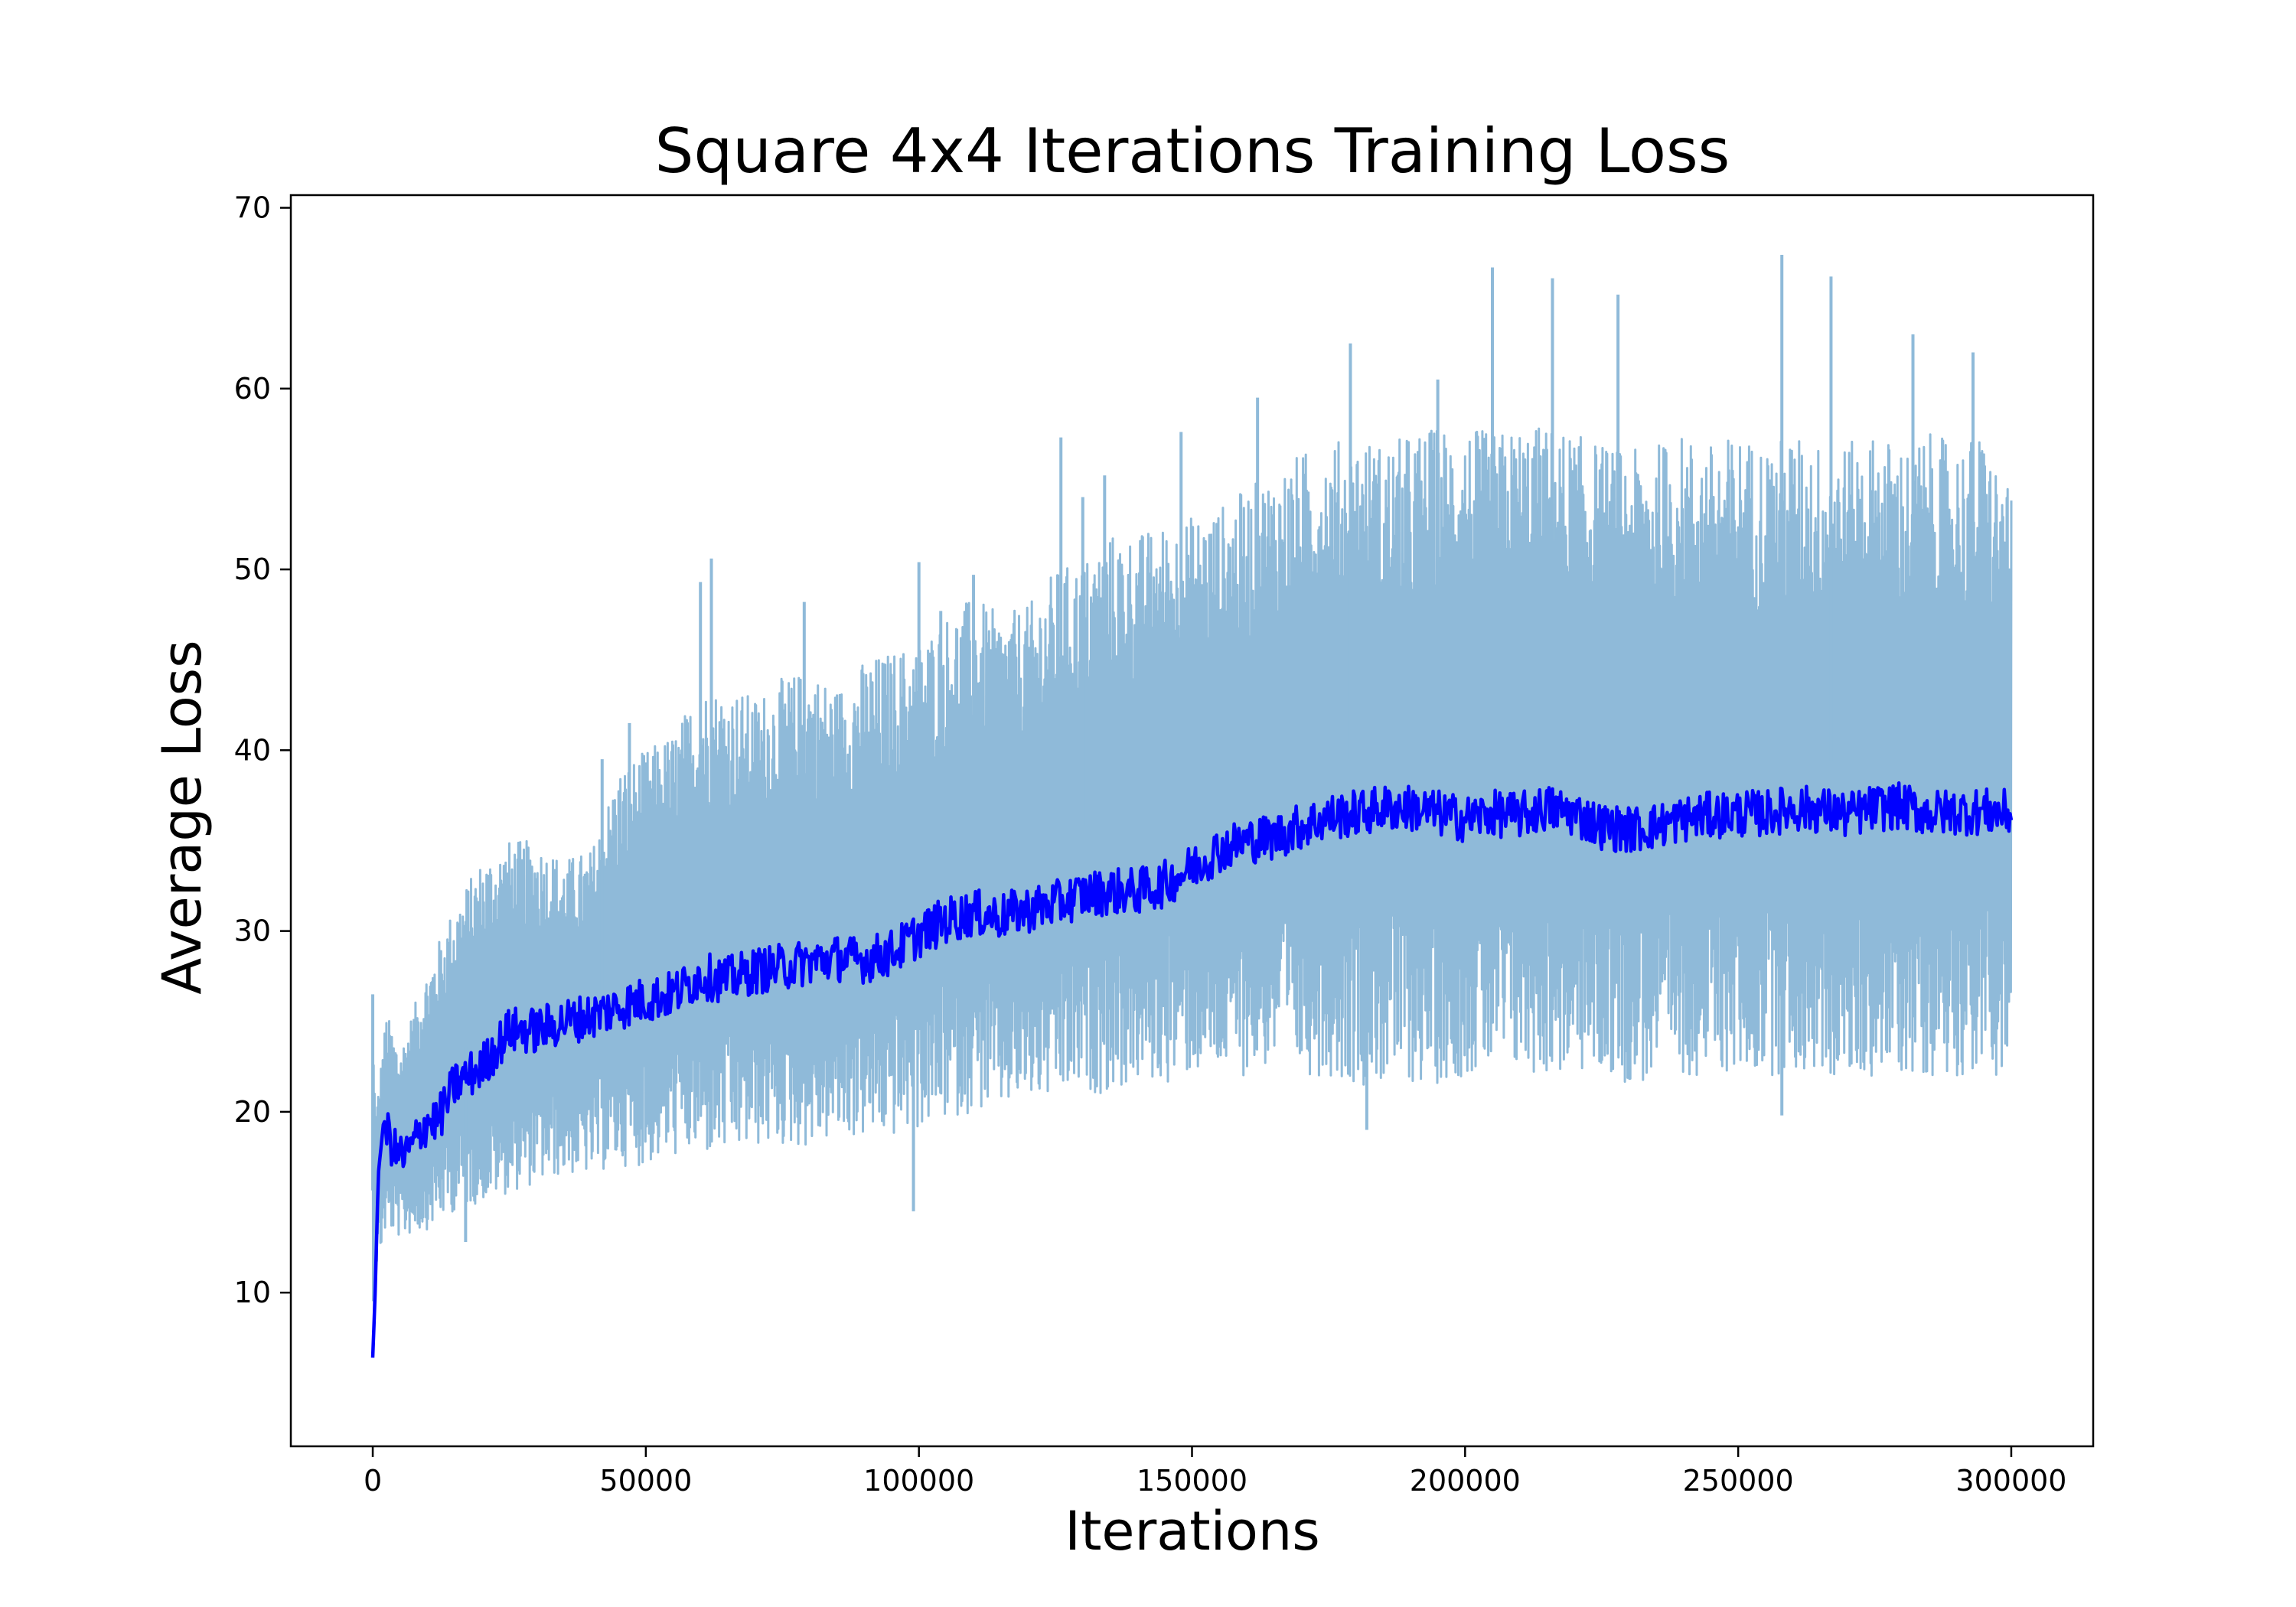 This screenshot has width=2296, height=1607. Describe the element at coordinates (918, 1481) in the screenshot. I see `x-tick-label: 100000` at that location.